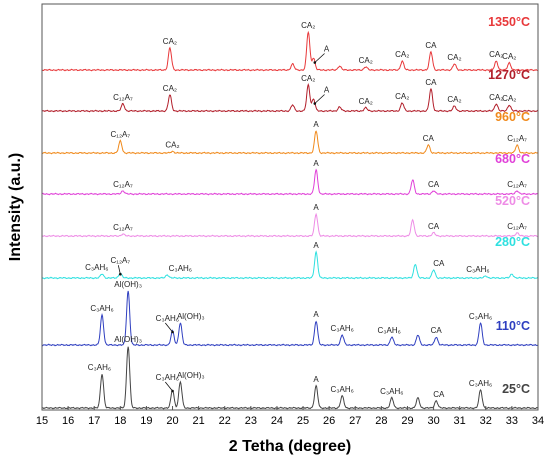  What do you see at coordinates (303, 421) in the screenshot?
I see `x-tick-label: 25` at bounding box center [303, 421].